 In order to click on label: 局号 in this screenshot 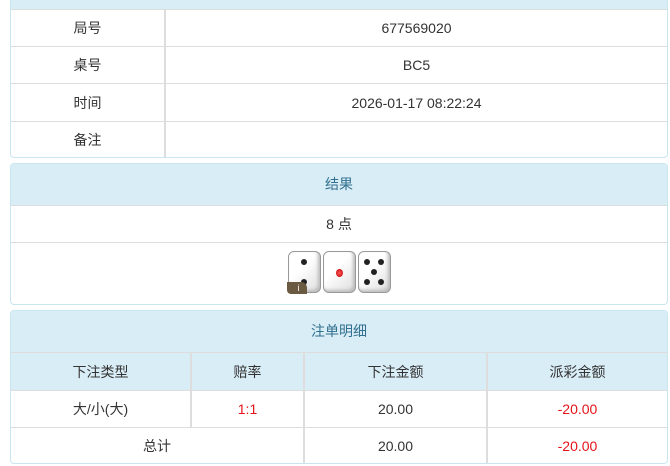, I will do `click(88, 28)`.